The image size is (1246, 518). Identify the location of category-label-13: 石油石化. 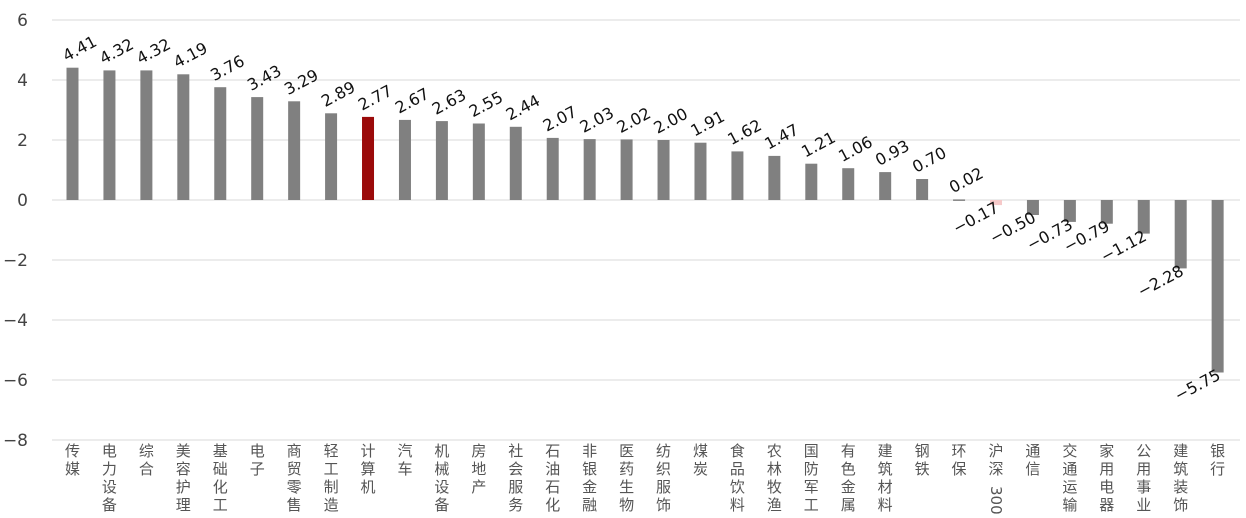
(552, 478).